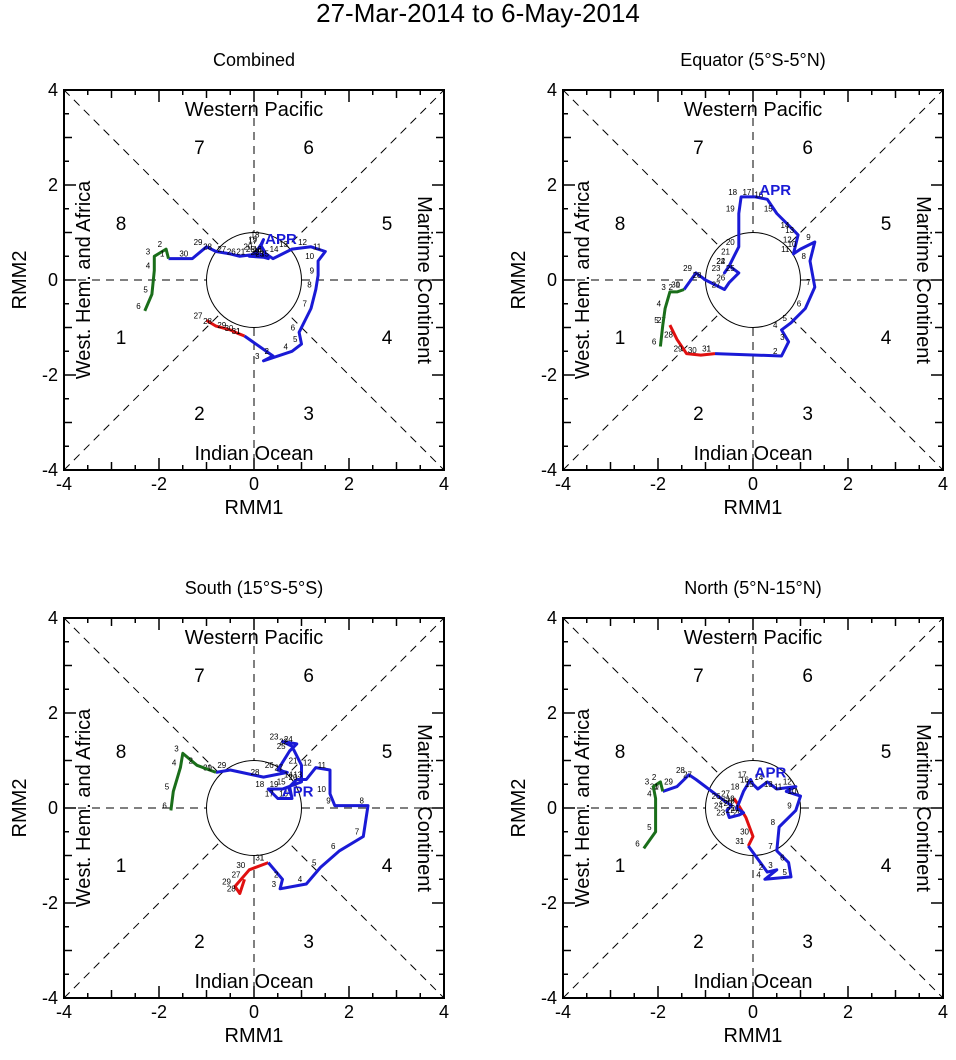 The image size is (956, 1060). Describe the element at coordinates (254, 60) in the screenshot. I see `panel-title: Combined` at that location.